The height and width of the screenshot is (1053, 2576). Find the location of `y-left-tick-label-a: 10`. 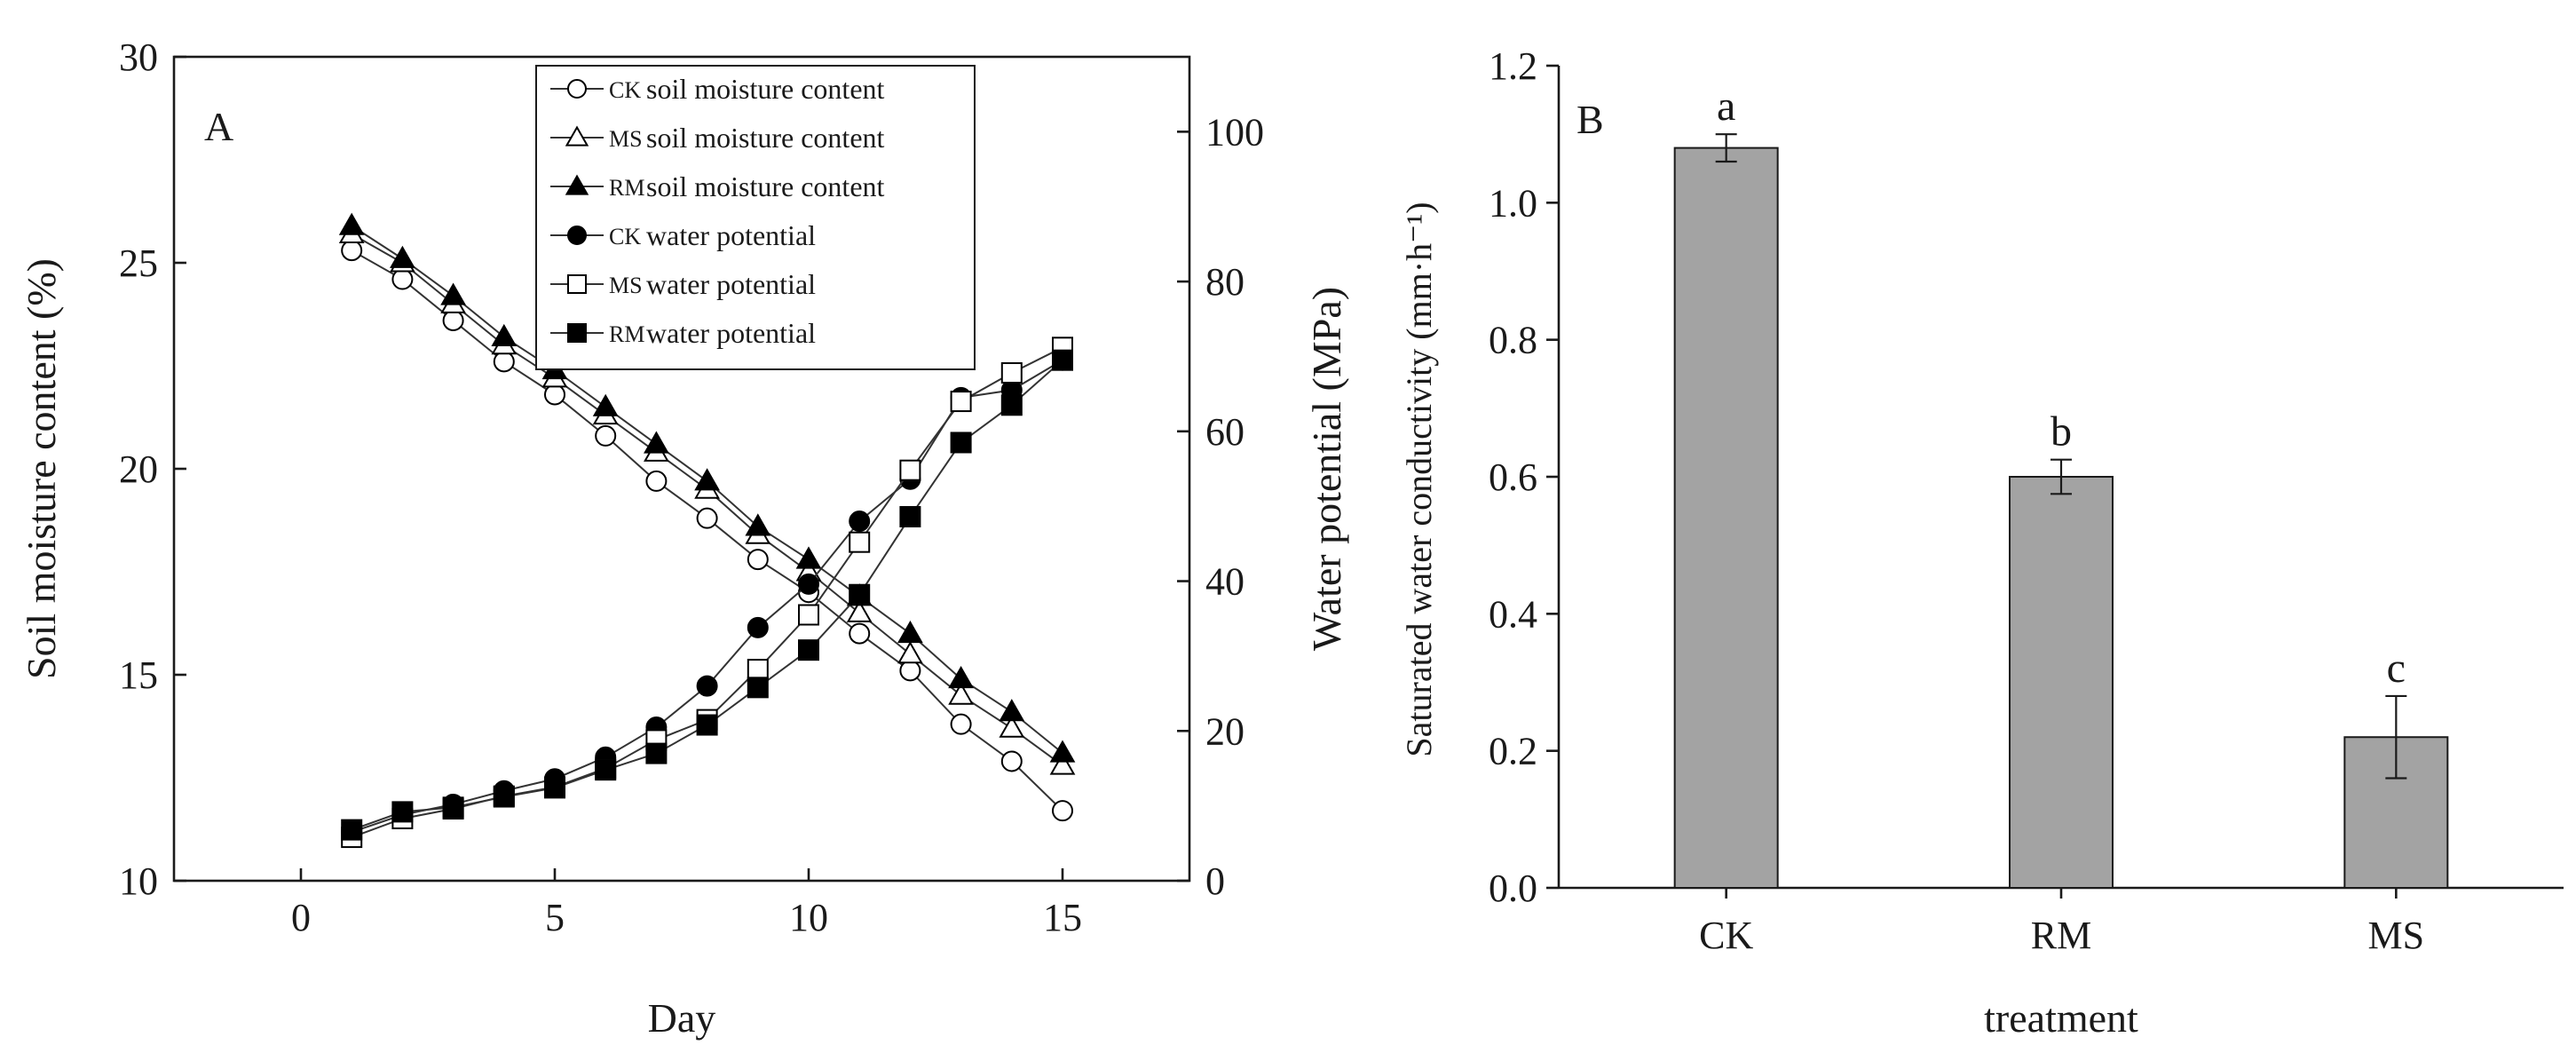

y-left-tick-label-a: 10 is located at coordinates (138, 881).